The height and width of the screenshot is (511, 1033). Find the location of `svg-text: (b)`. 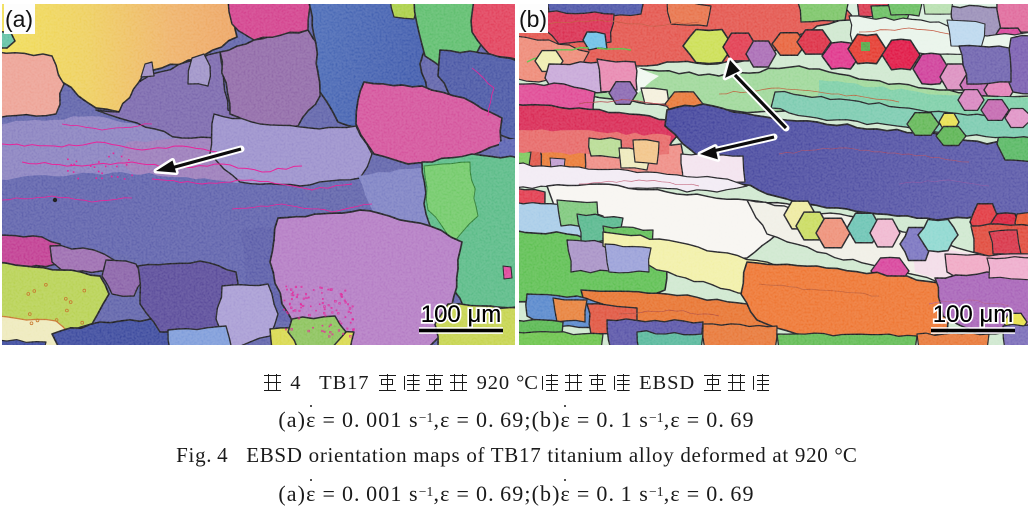

svg-text: (b) is located at coordinates (533, 19).